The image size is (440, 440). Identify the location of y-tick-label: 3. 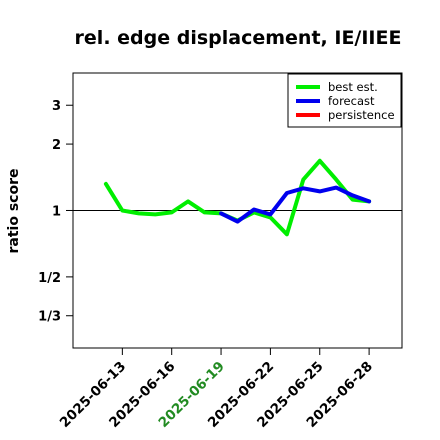
(56, 106).